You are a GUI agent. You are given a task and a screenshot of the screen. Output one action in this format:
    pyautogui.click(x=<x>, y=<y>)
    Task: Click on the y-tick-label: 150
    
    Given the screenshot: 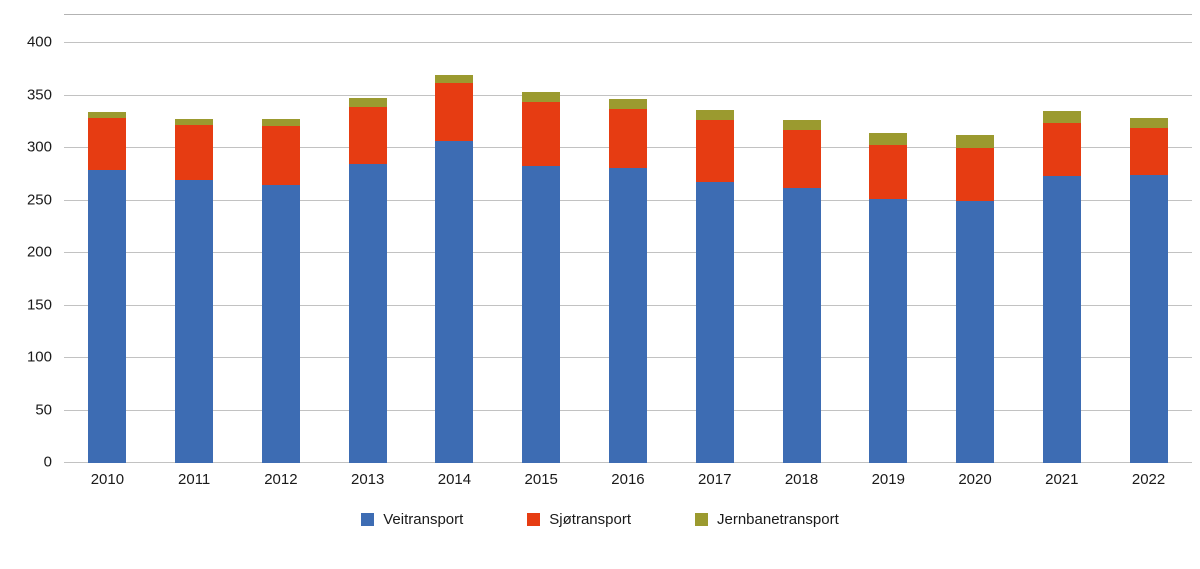 What is the action you would take?
    pyautogui.click(x=39, y=304)
    